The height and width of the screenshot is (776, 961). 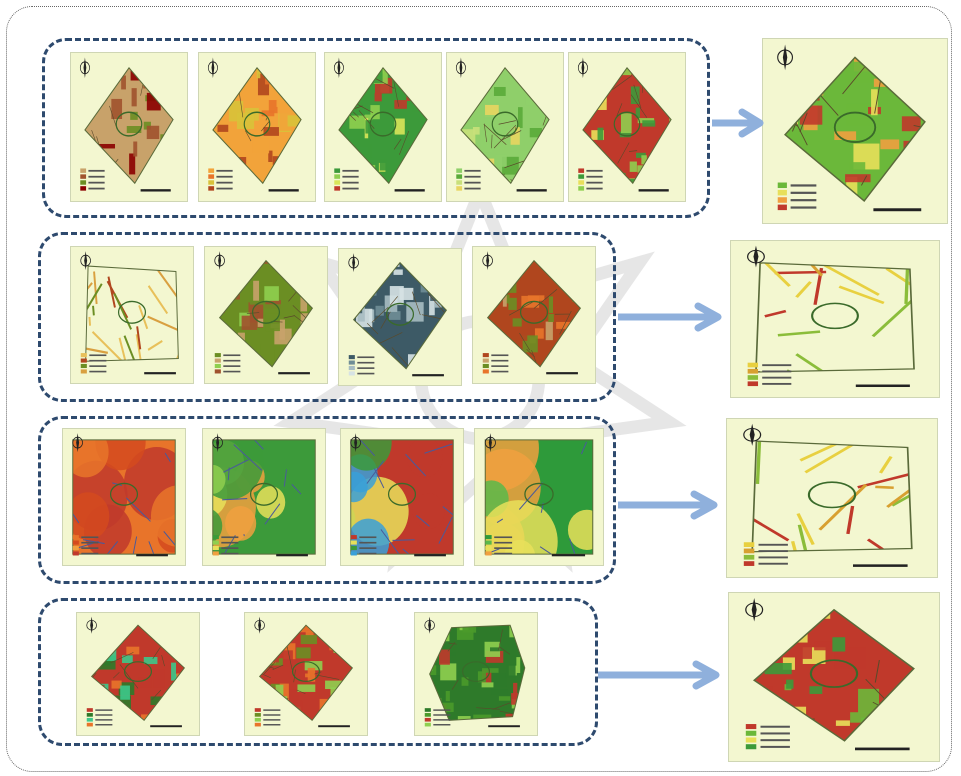 I want to click on map-2-3-graphic, so click(x=398, y=315).